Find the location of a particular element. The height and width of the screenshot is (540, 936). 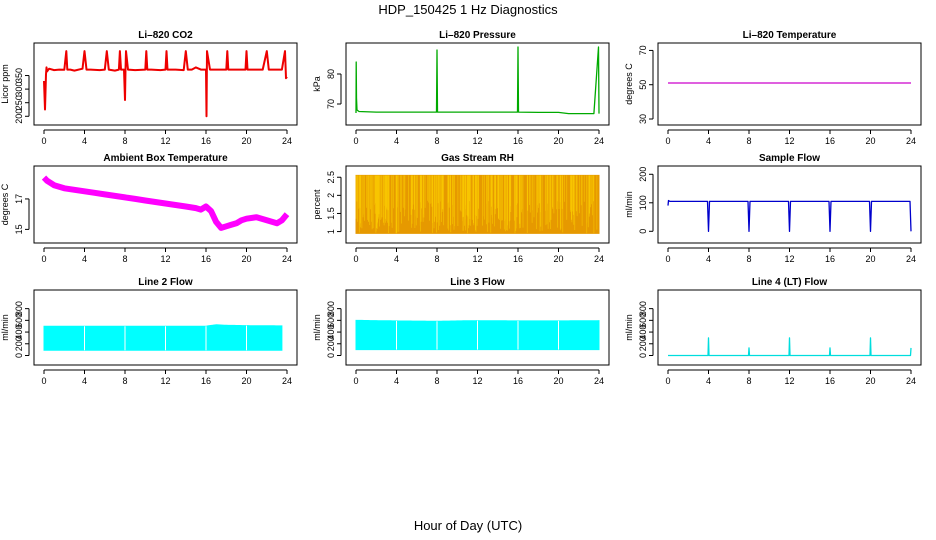

y-tick-label: 15 is located at coordinates (19, 229).